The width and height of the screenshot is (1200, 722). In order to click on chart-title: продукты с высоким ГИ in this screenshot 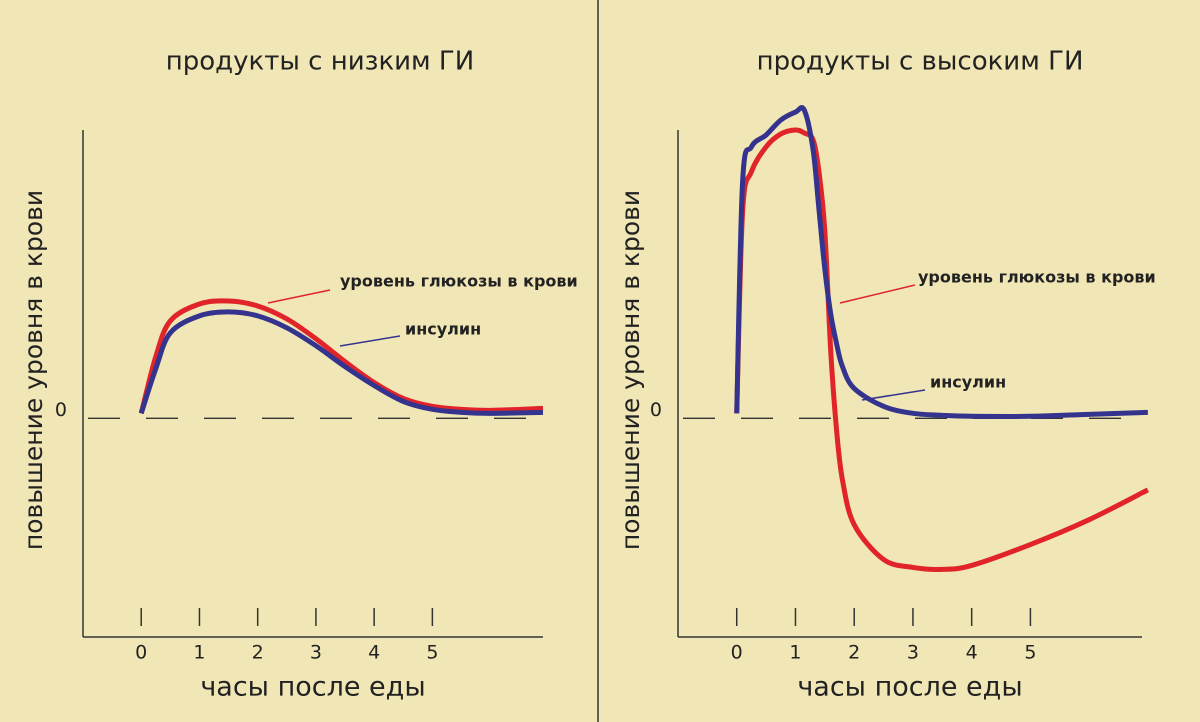, I will do `click(920, 62)`.